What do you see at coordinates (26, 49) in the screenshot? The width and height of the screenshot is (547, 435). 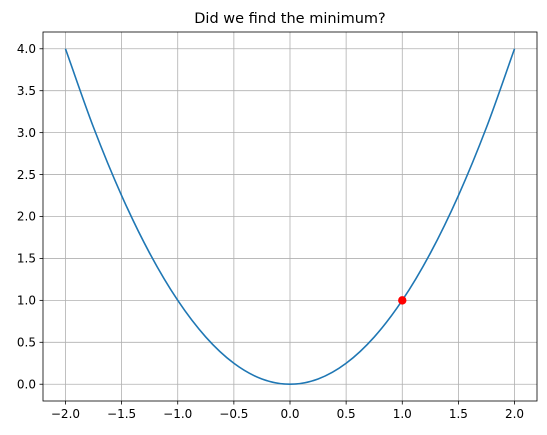 I see `y-tick-label: 4.0` at bounding box center [26, 49].